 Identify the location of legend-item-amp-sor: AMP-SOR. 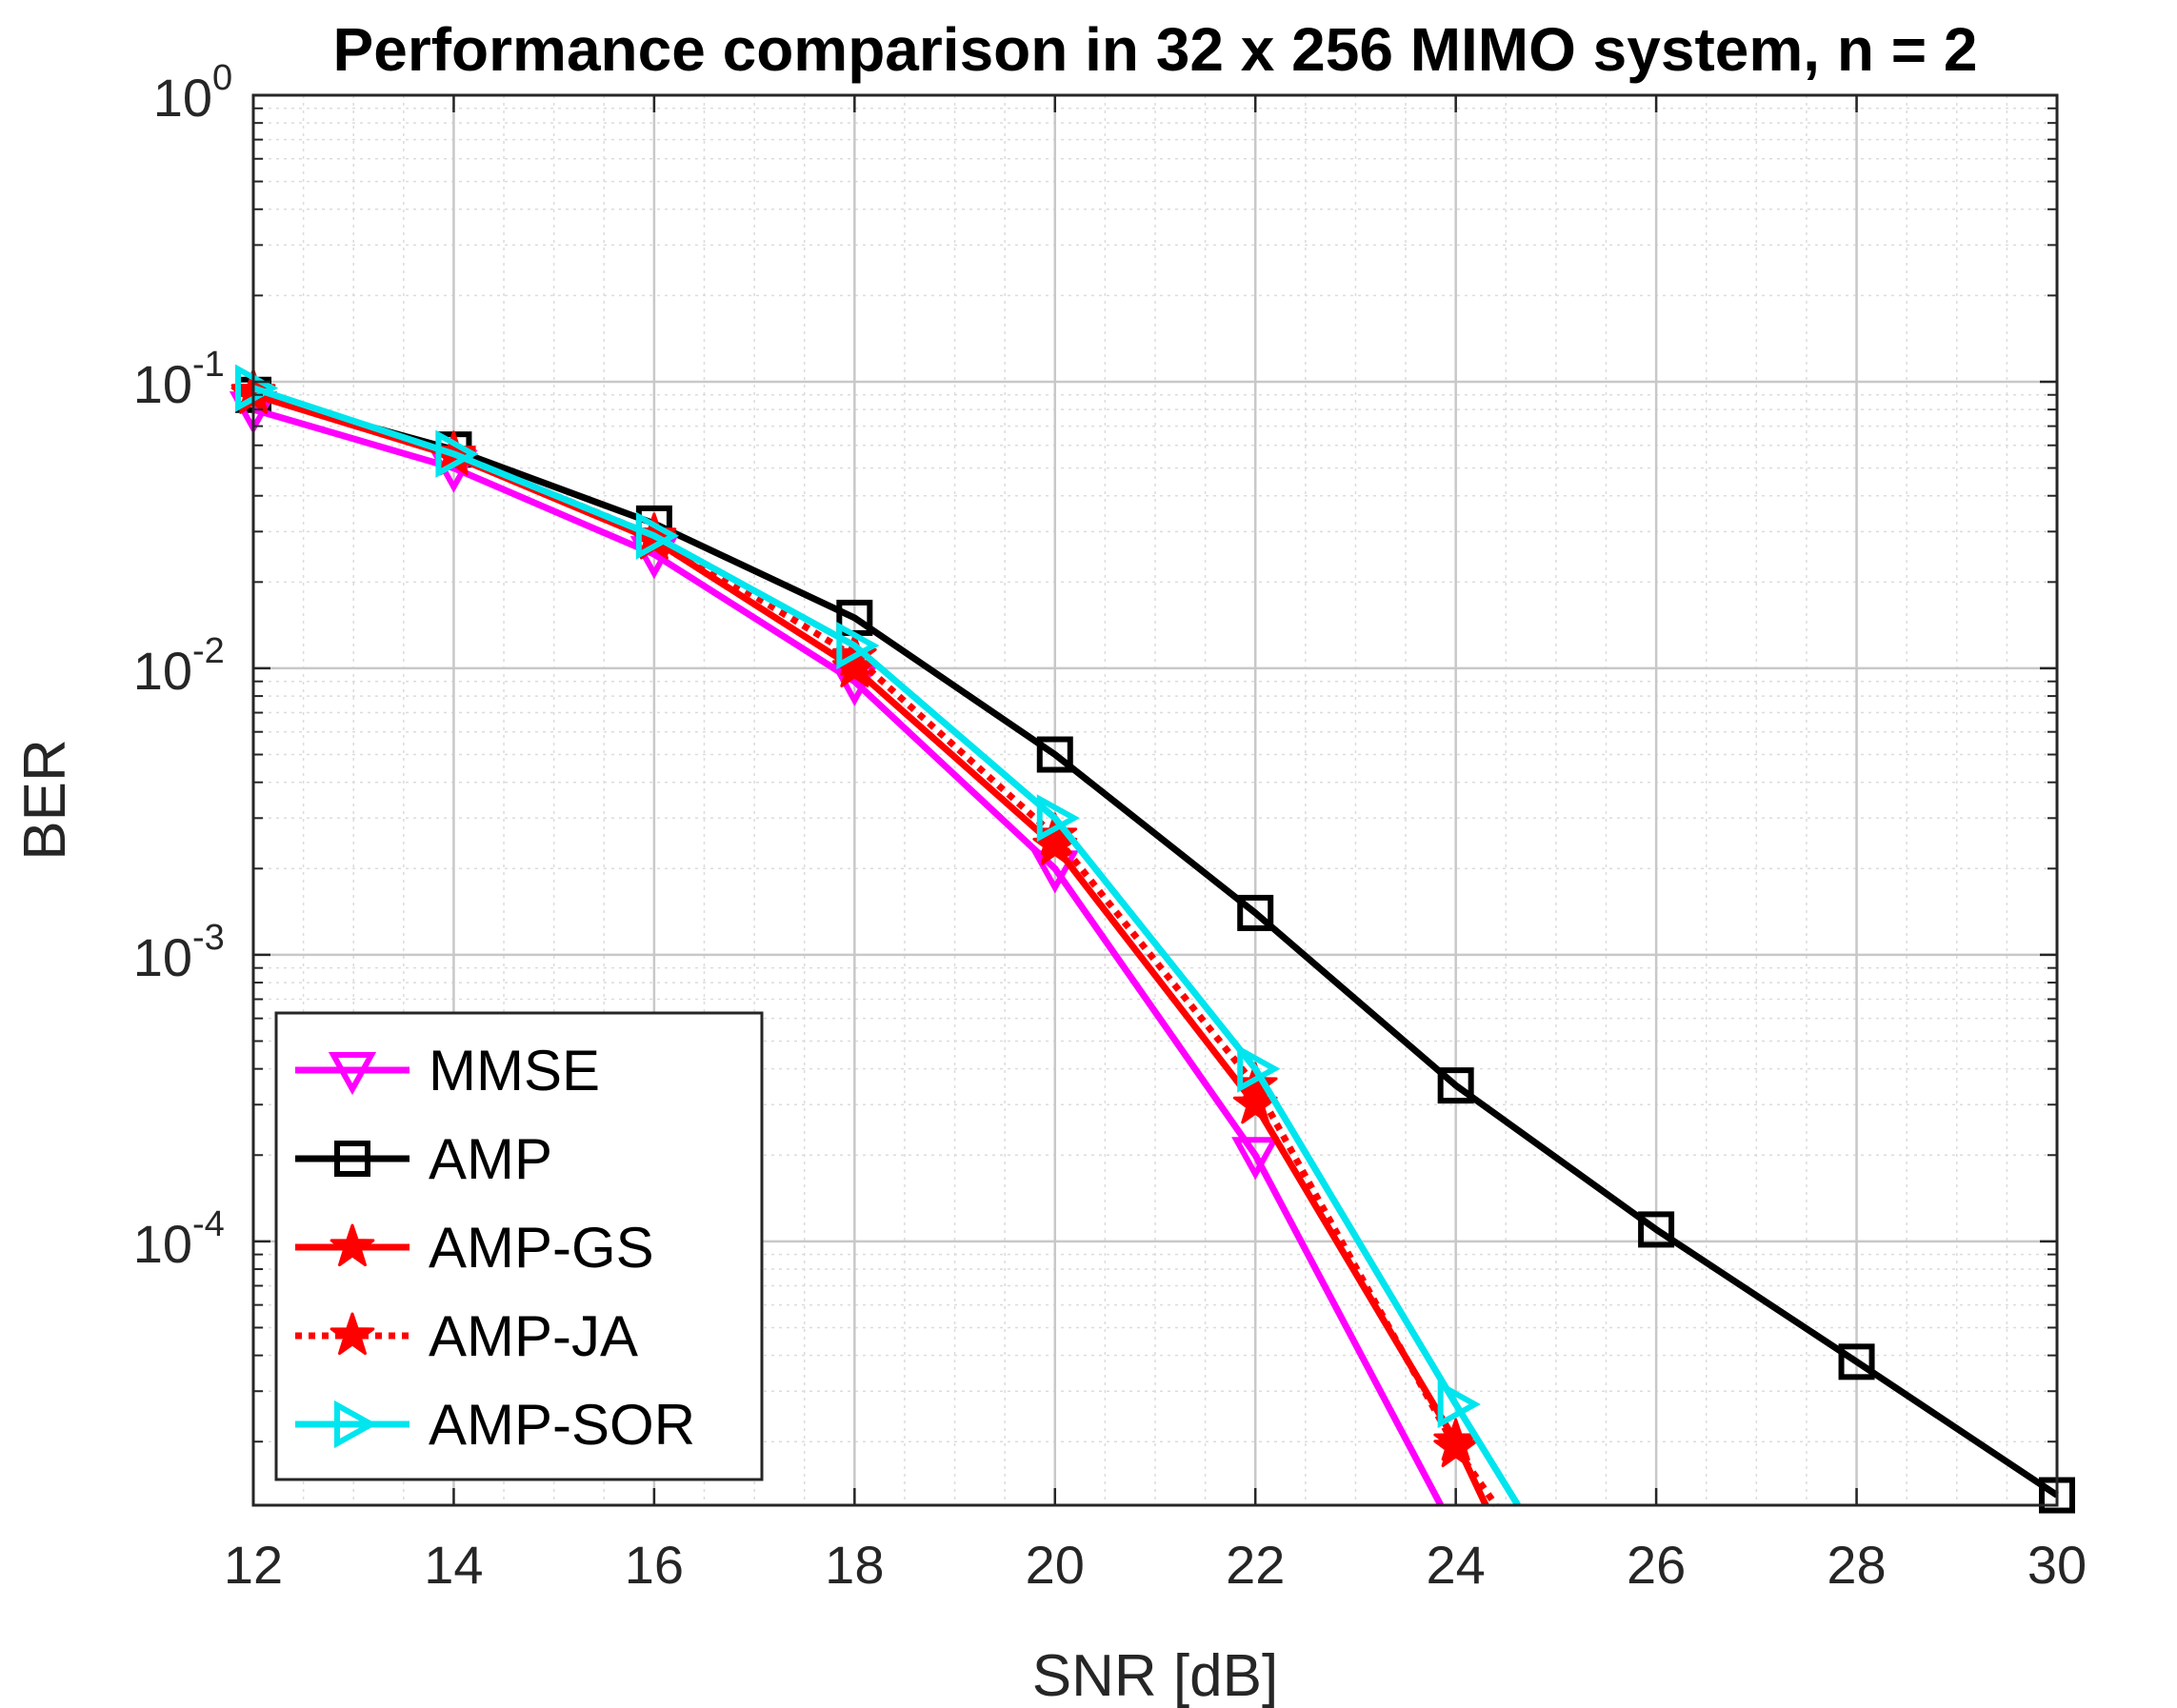
(495, 1425).